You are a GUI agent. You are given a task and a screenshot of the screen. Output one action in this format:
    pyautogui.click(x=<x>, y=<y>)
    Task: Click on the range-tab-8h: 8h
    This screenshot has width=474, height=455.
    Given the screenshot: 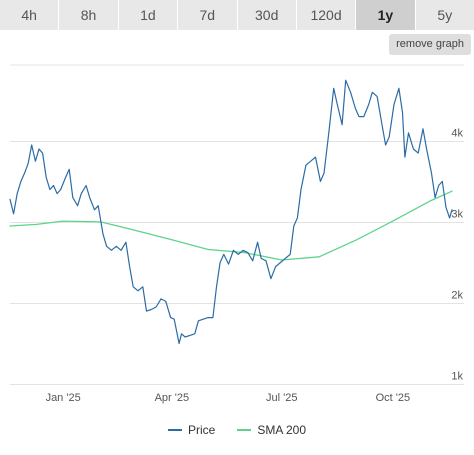 What is the action you would take?
    pyautogui.click(x=88, y=15)
    